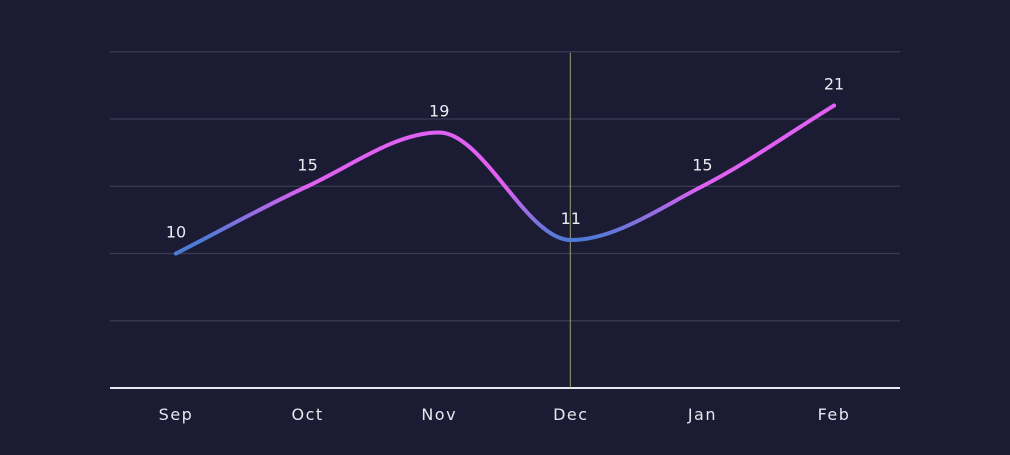 This screenshot has width=1010, height=455. I want to click on x-tick-label-dec: Dec, so click(570, 414).